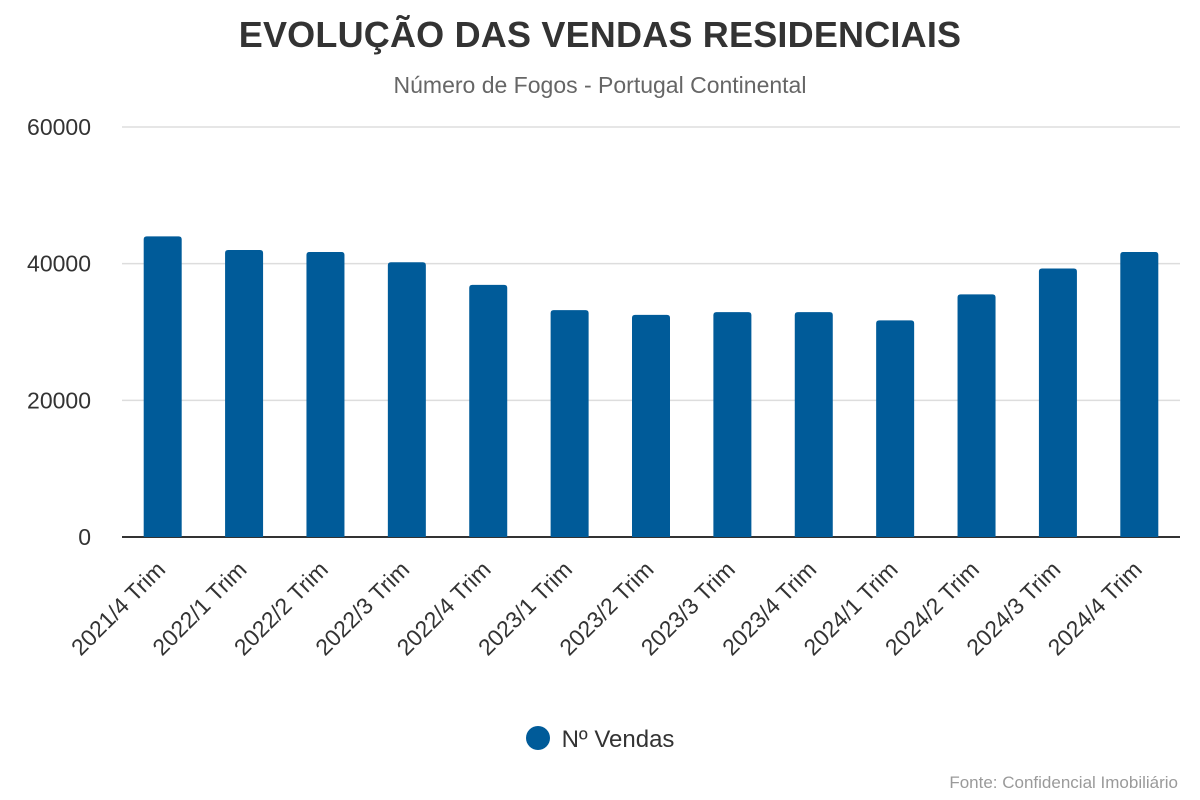 Image resolution: width=1200 pixels, height=800 pixels. Describe the element at coordinates (59, 400) in the screenshot. I see `y-tick-label: 20000` at that location.